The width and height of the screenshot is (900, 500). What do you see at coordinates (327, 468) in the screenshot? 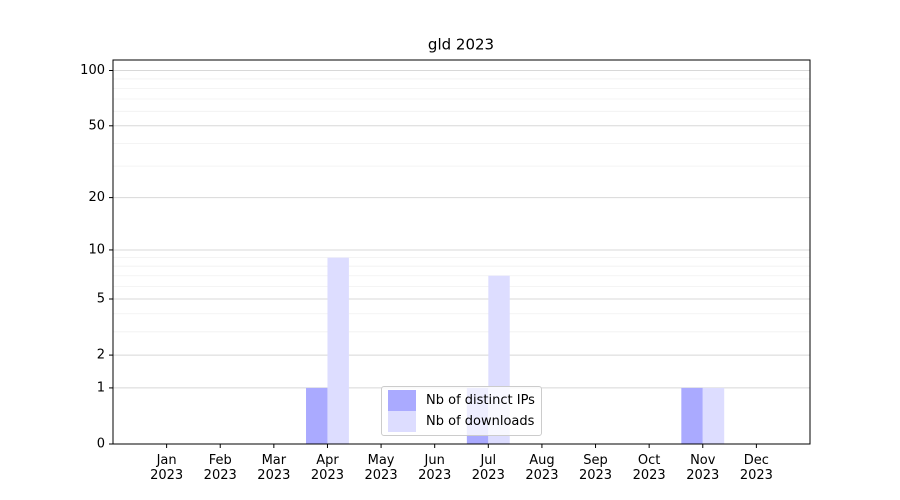
I see `x-tick-label: Apr 2023` at bounding box center [327, 468].